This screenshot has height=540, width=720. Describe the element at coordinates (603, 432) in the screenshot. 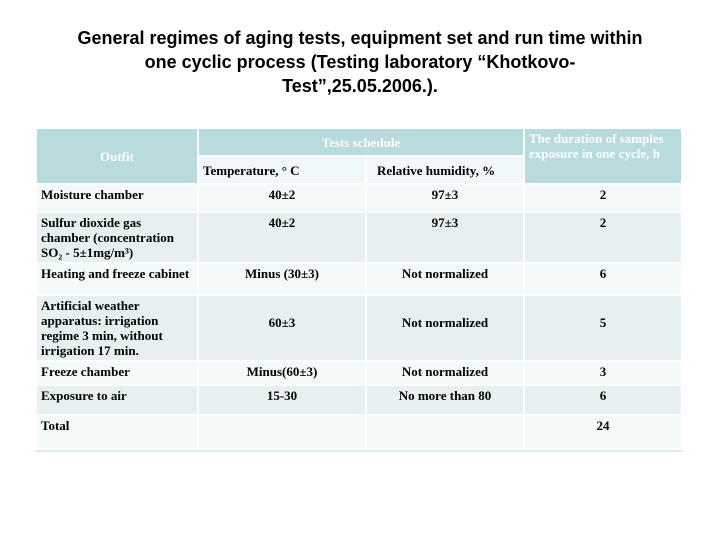

I see `cell-duration: 24` at that location.